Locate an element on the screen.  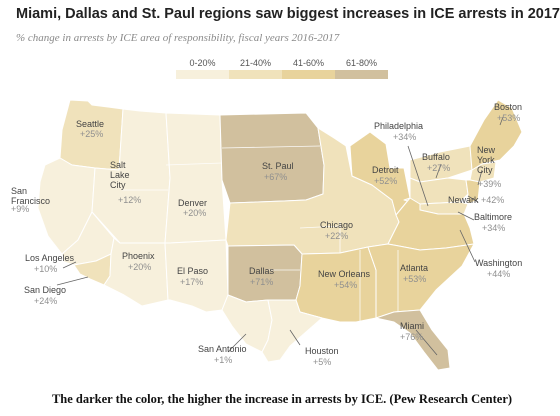
label-san-diego: San Diego is located at coordinates (45, 290).